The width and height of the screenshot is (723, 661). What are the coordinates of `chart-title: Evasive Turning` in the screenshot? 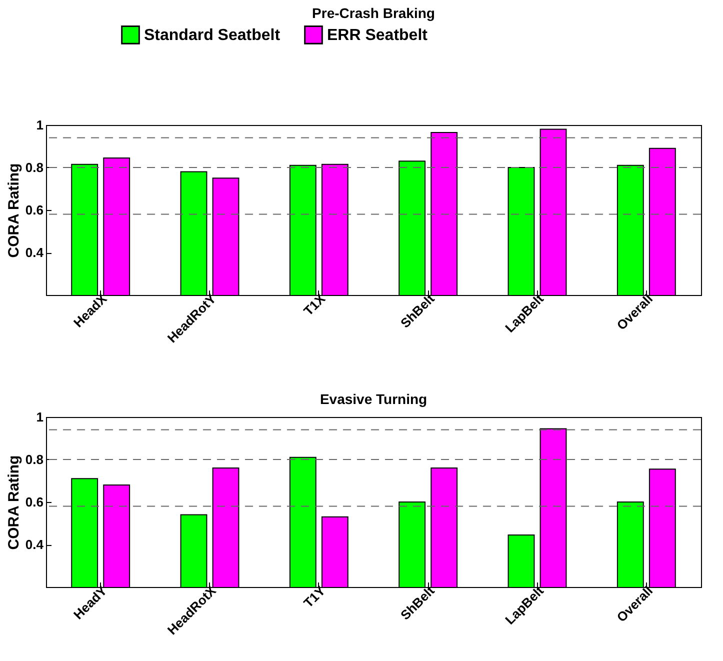 It's located at (374, 399).